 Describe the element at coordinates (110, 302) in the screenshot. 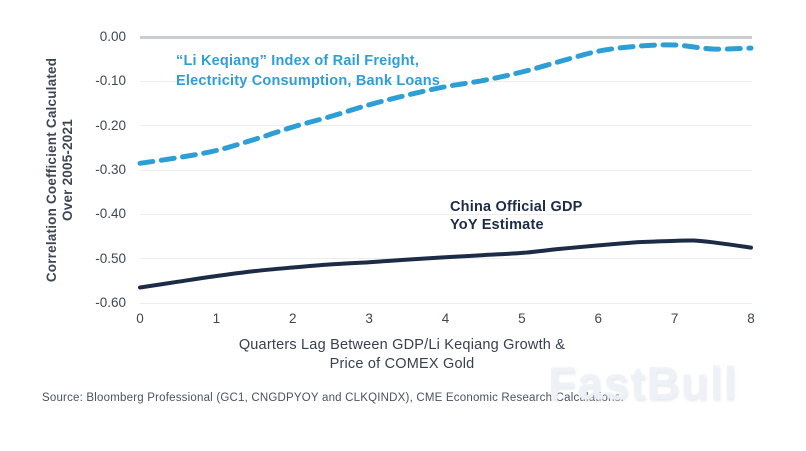

I see `y-tick-label: -0.60` at that location.